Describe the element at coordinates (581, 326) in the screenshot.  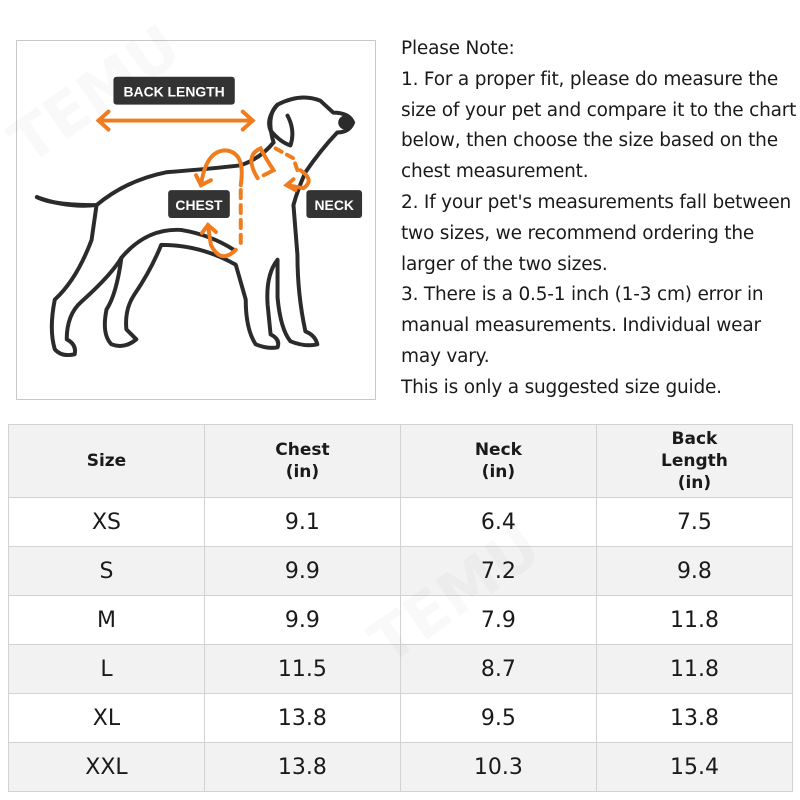
I see `note-line: manual measurements. Individual wear` at that location.